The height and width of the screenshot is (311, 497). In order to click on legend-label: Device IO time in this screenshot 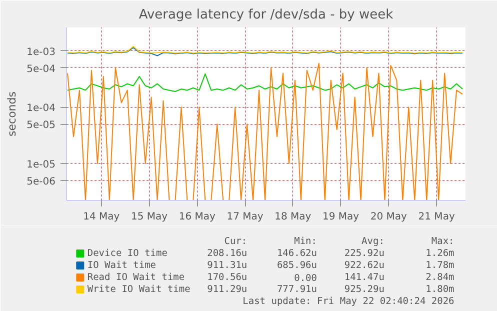, I will do `click(127, 253)`.